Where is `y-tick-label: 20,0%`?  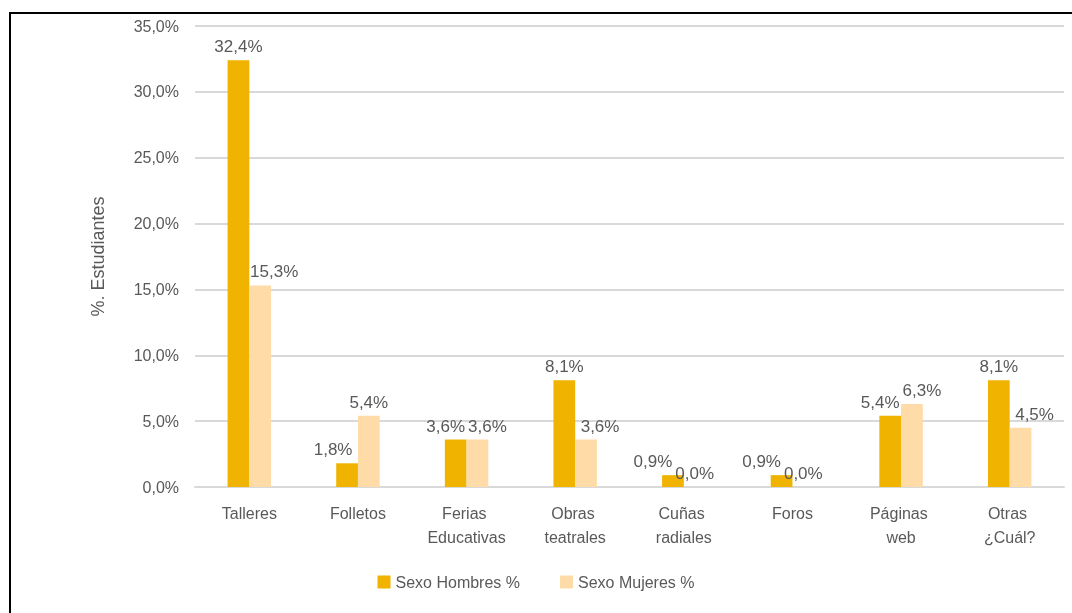 y-tick-label: 20,0% is located at coordinates (156, 224).